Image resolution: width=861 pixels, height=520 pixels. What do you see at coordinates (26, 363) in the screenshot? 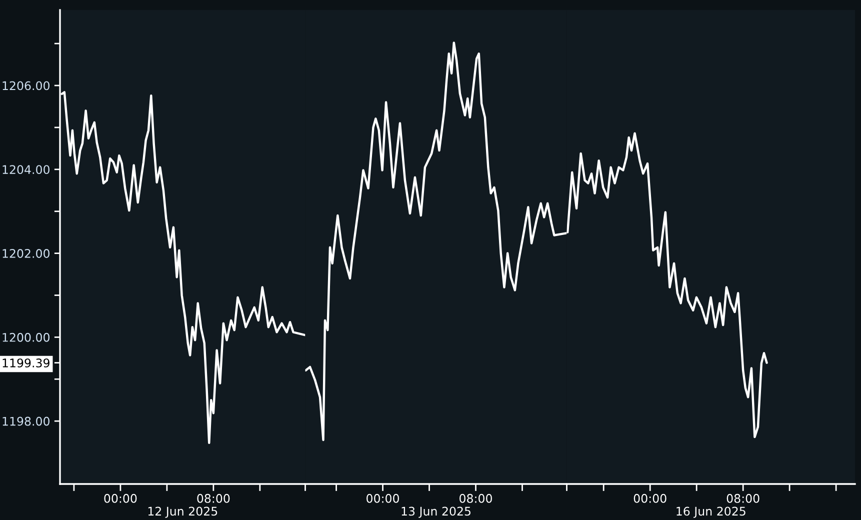
I see `y-tick-label: 1199.39` at bounding box center [26, 363].